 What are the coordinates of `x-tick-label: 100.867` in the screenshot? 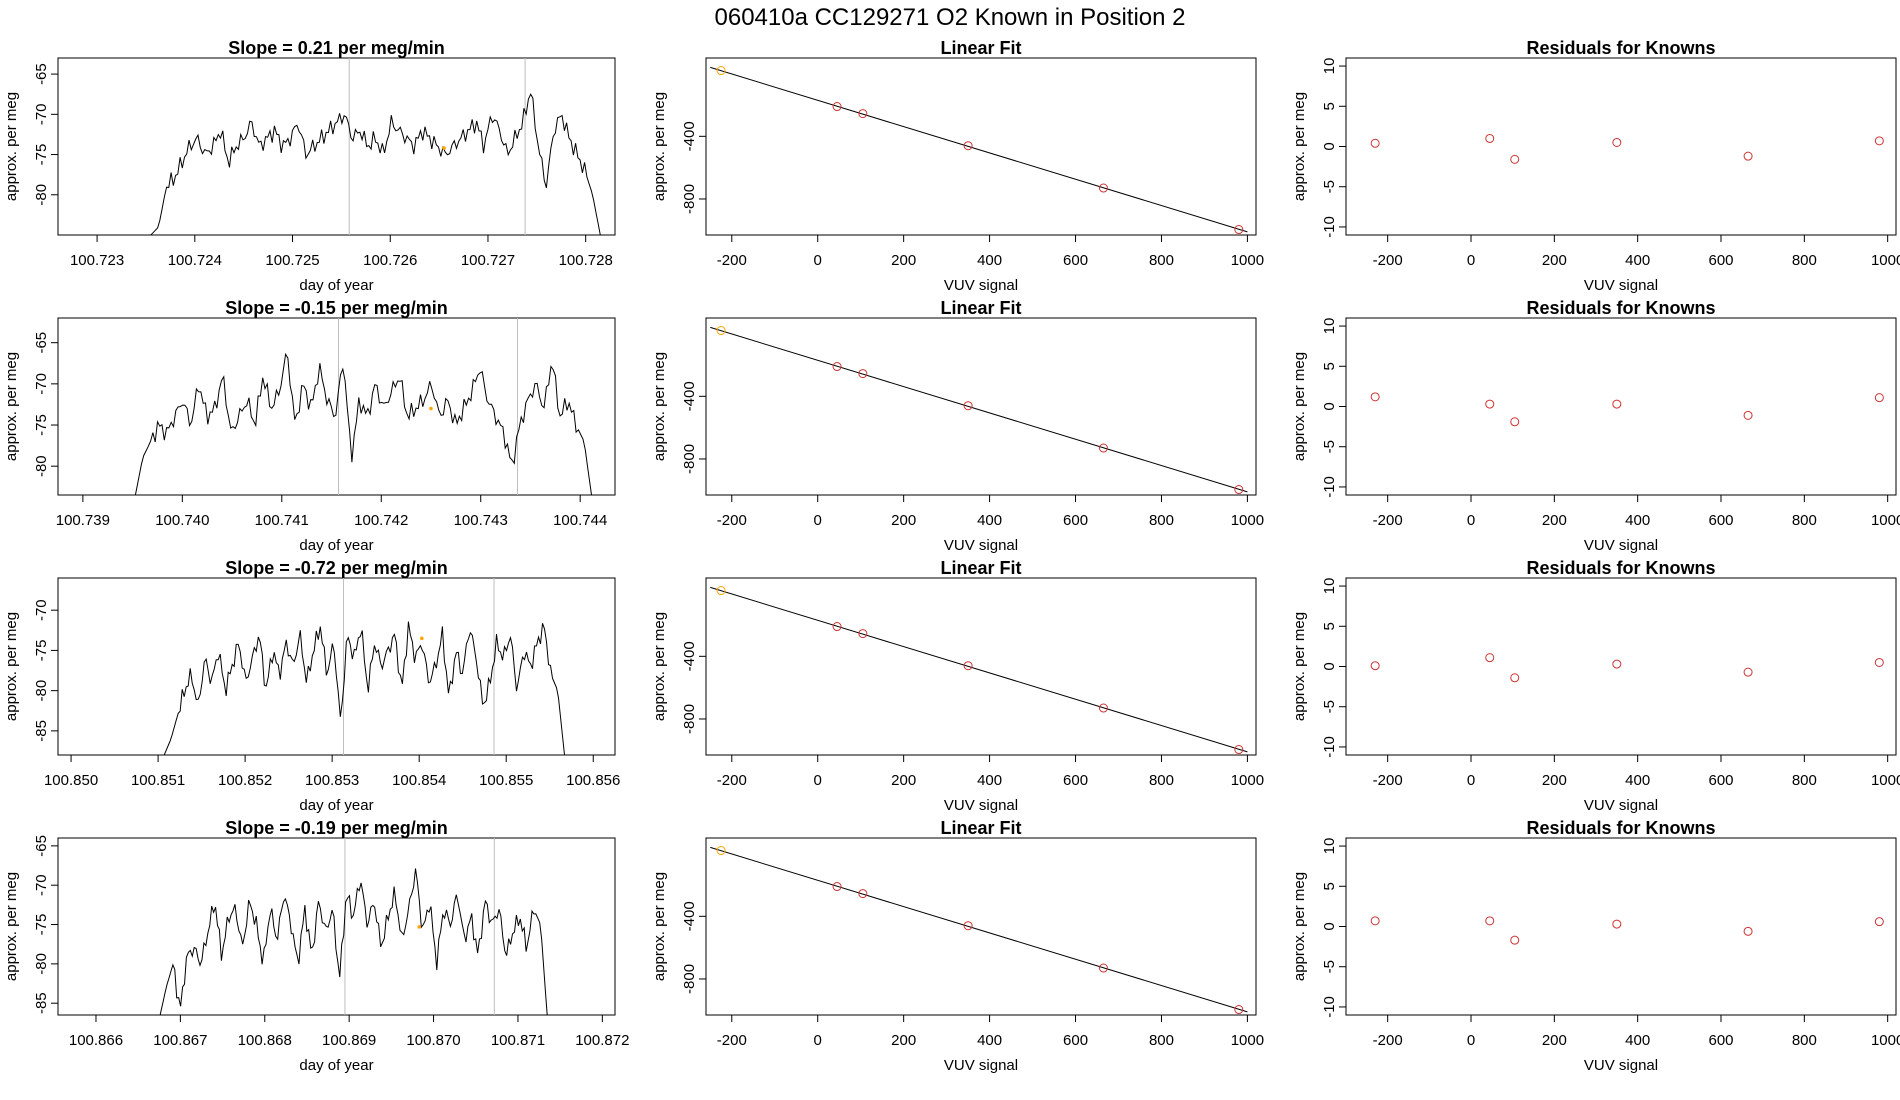 It's located at (180, 1040).